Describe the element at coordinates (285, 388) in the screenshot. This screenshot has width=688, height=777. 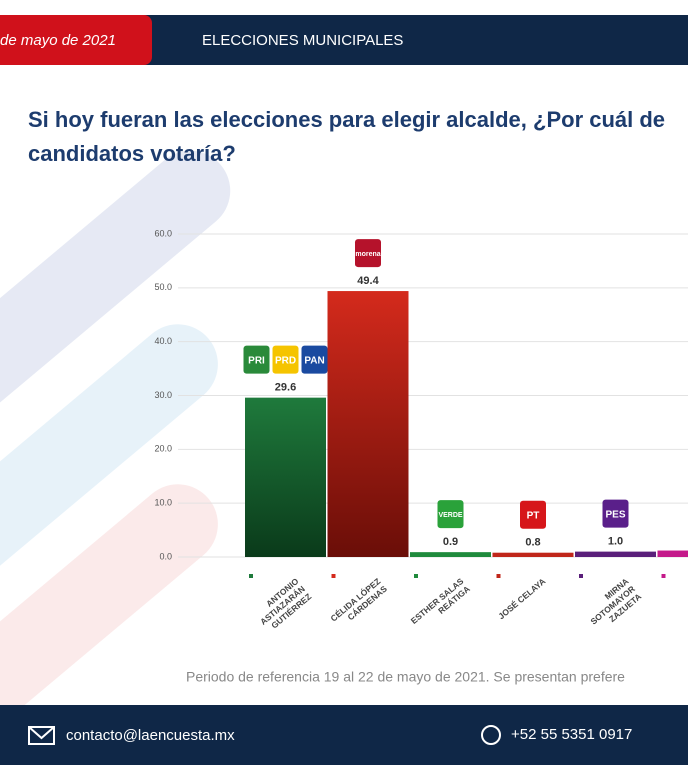
I see `value-label: 29.6` at that location.